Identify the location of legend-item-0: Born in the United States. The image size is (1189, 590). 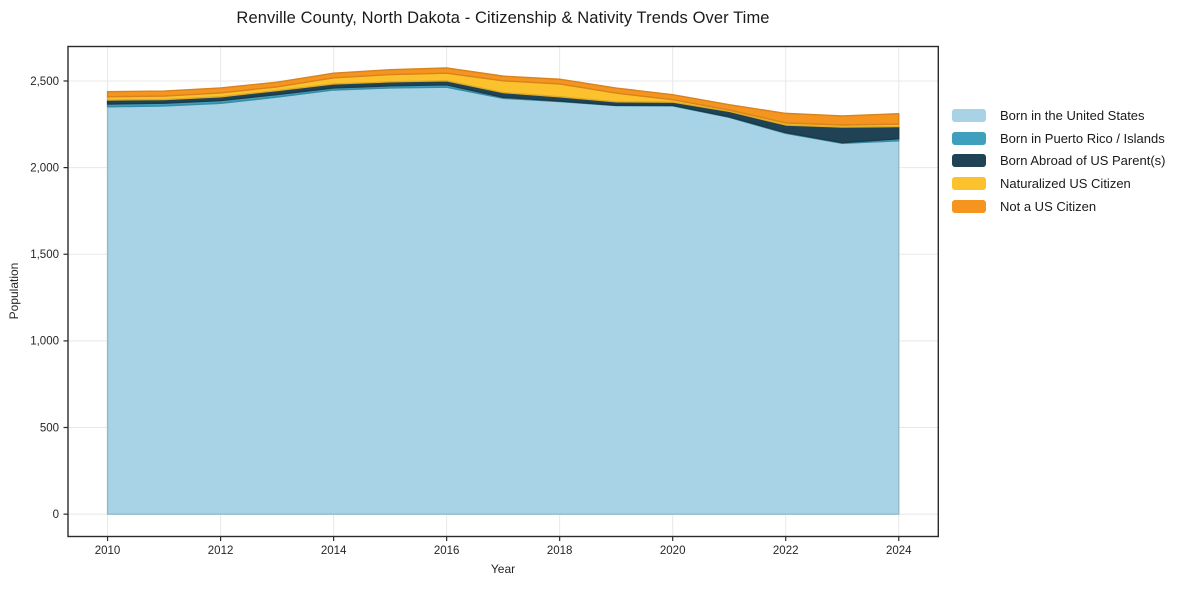
(1058, 115).